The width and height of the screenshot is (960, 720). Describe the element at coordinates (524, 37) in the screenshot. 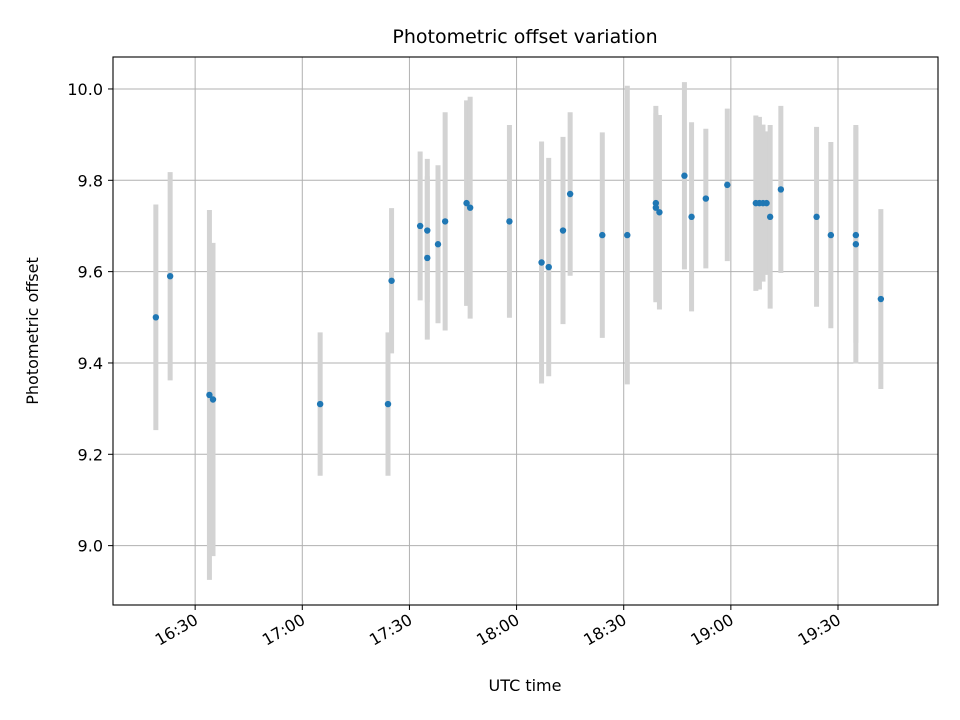

I see `chart-title: Photometric offset variation` at that location.